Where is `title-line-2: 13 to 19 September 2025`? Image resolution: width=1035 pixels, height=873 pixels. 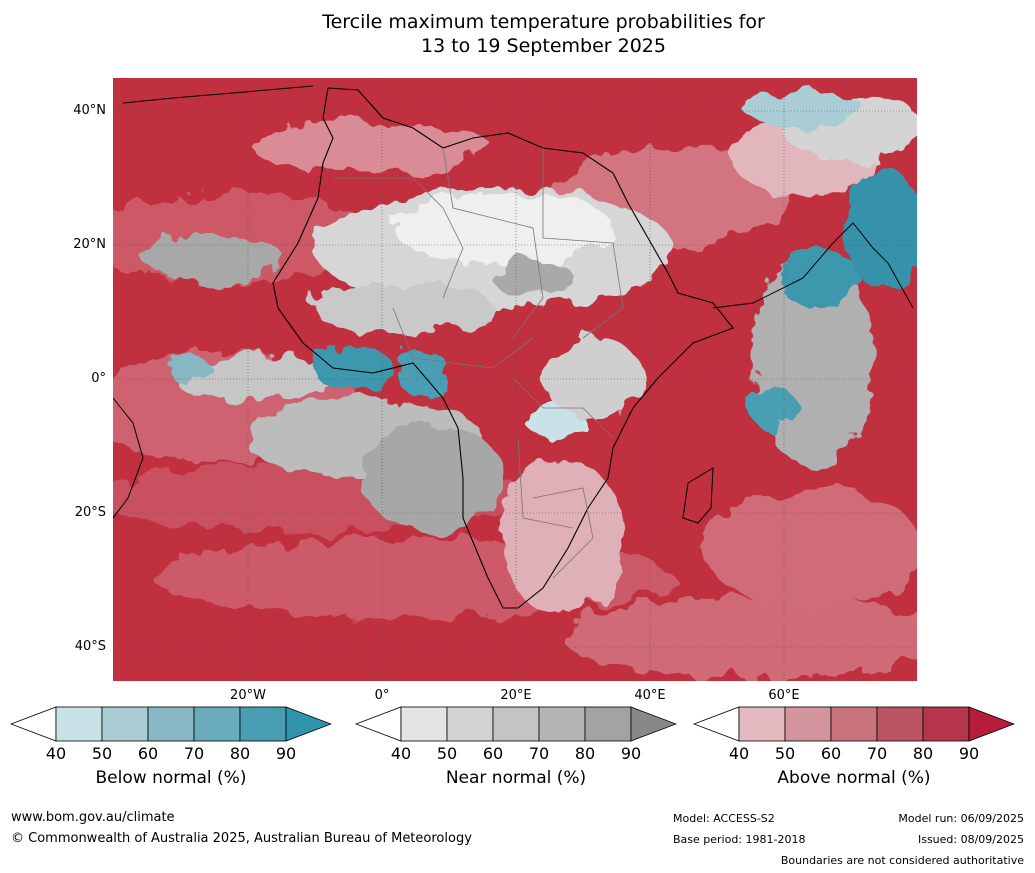 title-line-2: 13 to 19 September 2025 is located at coordinates (543, 46).